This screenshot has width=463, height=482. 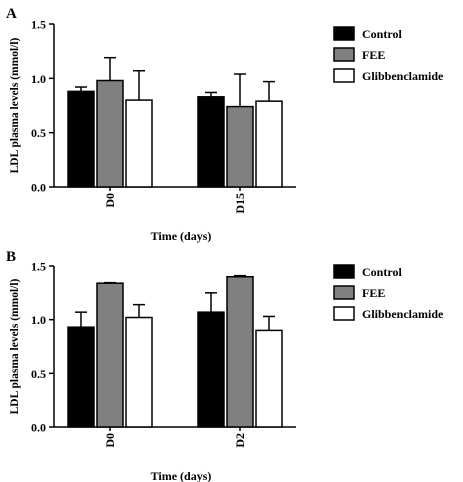 What do you see at coordinates (240, 203) in the screenshot?
I see `x-tick-label: D15` at bounding box center [240, 203].